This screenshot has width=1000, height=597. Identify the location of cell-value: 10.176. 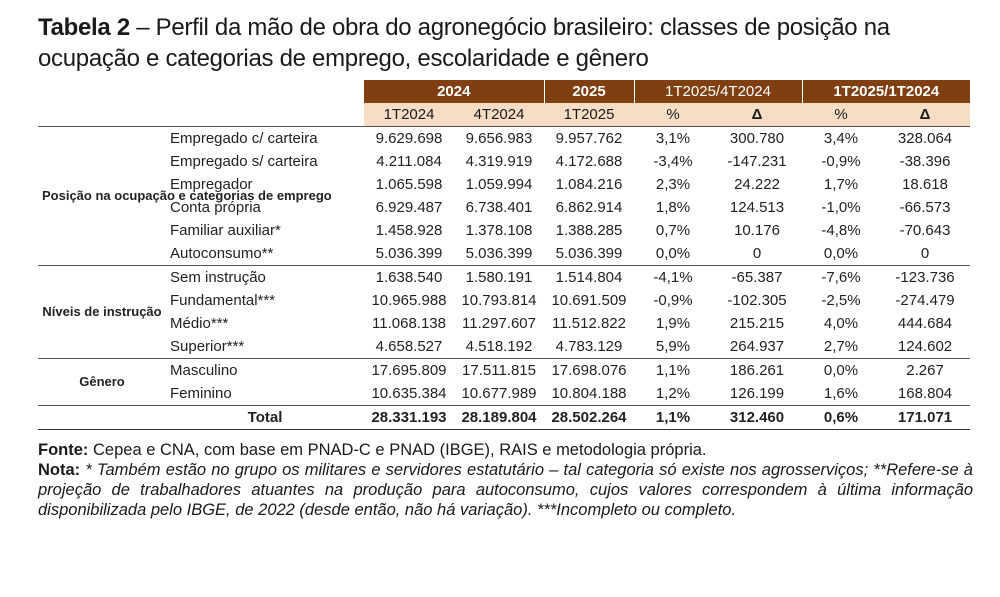
(757, 230).